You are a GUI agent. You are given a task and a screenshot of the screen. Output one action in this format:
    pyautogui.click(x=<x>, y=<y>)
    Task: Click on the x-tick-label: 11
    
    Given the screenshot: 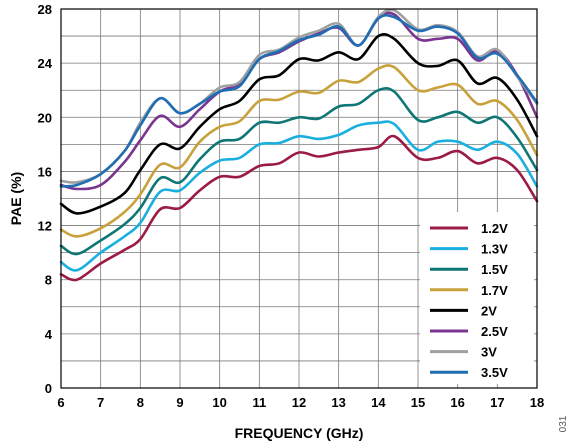 What is the action you would take?
    pyautogui.click(x=259, y=402)
    